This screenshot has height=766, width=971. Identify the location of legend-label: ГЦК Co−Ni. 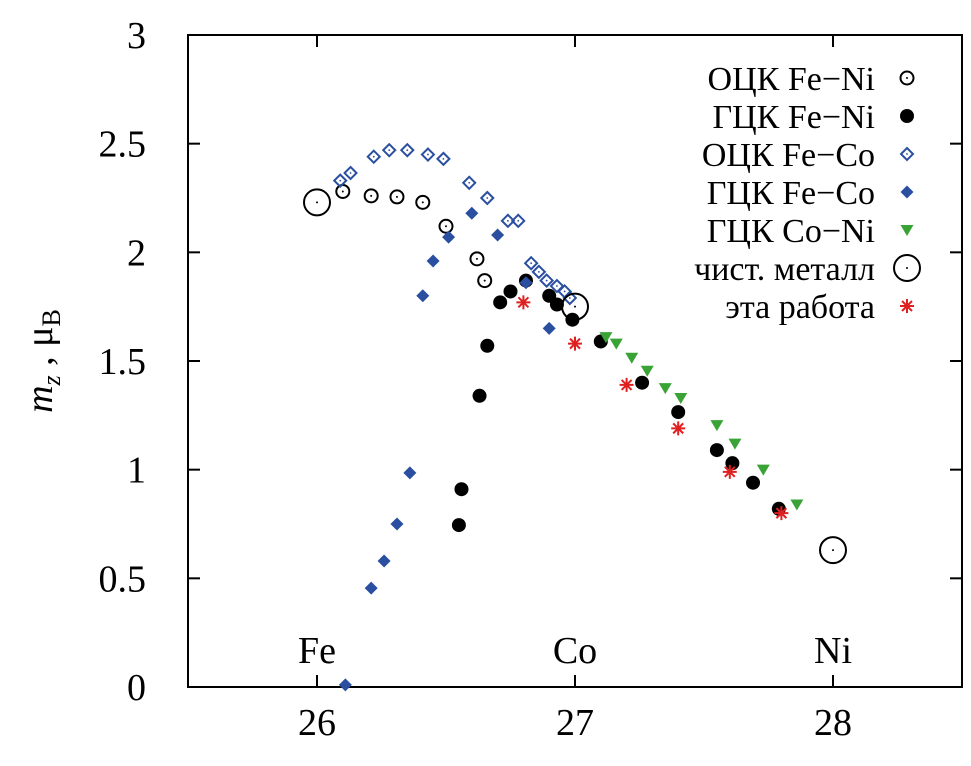
(791, 231).